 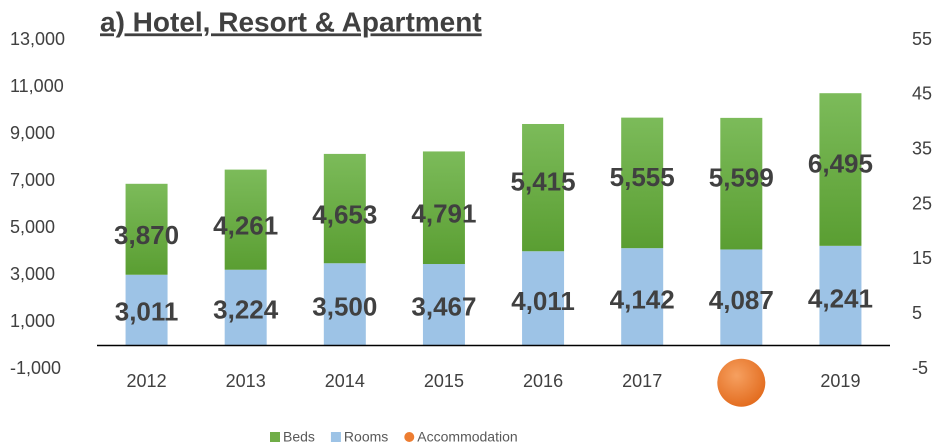 What do you see at coordinates (37, 39) in the screenshot?
I see `y-tick-label: 13,000` at bounding box center [37, 39].